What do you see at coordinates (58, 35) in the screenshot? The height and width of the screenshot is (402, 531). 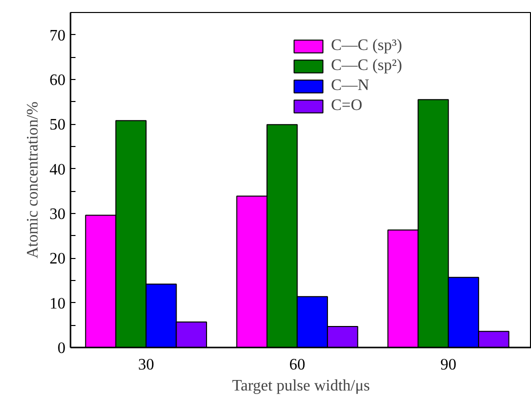 I see `y-tick-label: 70` at bounding box center [58, 35].